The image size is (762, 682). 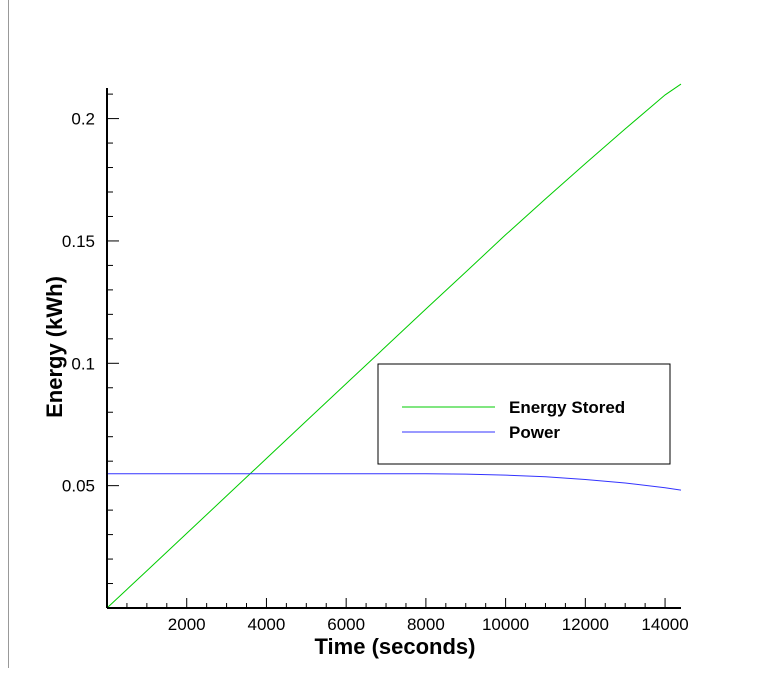 I want to click on x-tick-label: 14000, so click(x=664, y=624).